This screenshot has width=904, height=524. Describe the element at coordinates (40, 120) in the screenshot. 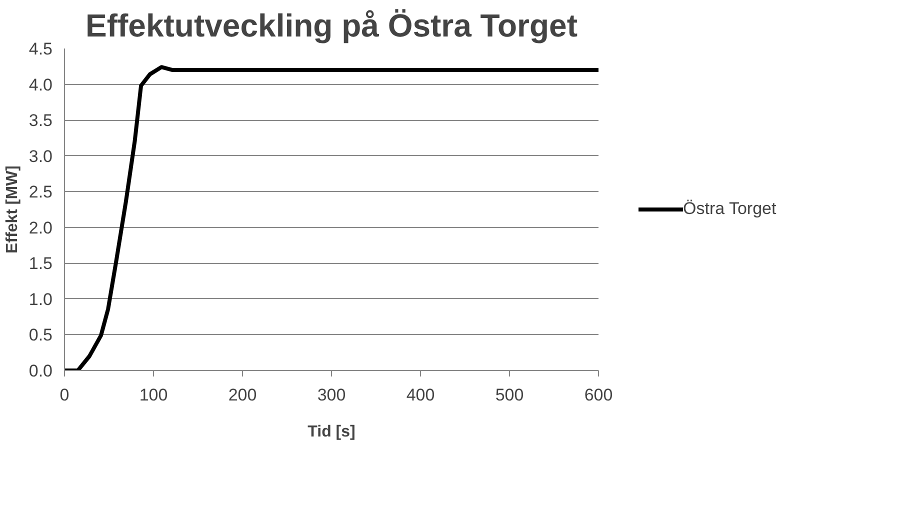

I see `y-tick-label: 3.5` at that location.